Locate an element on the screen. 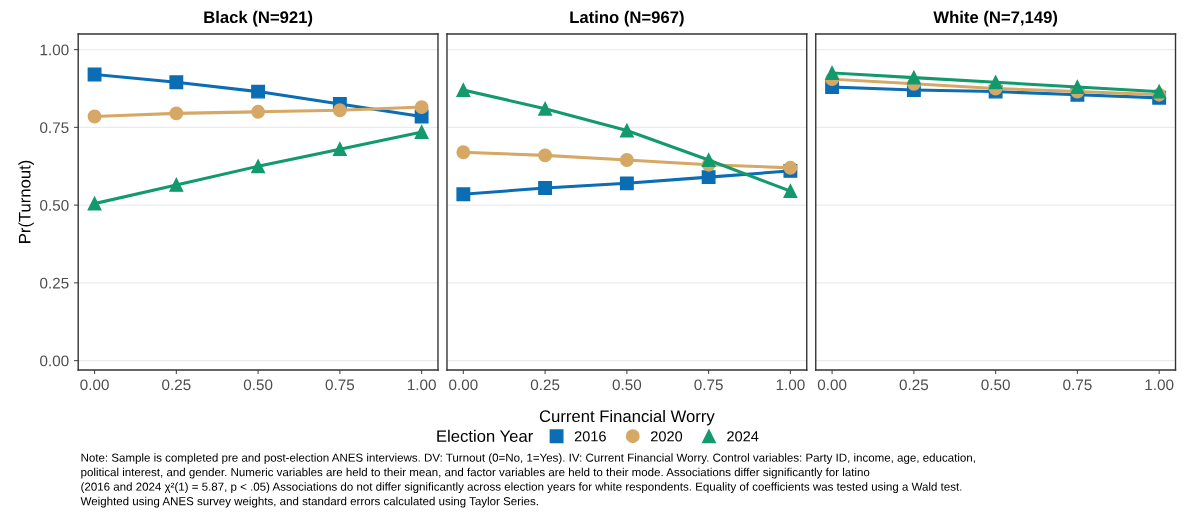 The height and width of the screenshot is (524, 1185). y-tick-label: 0.00 is located at coordinates (54, 361).